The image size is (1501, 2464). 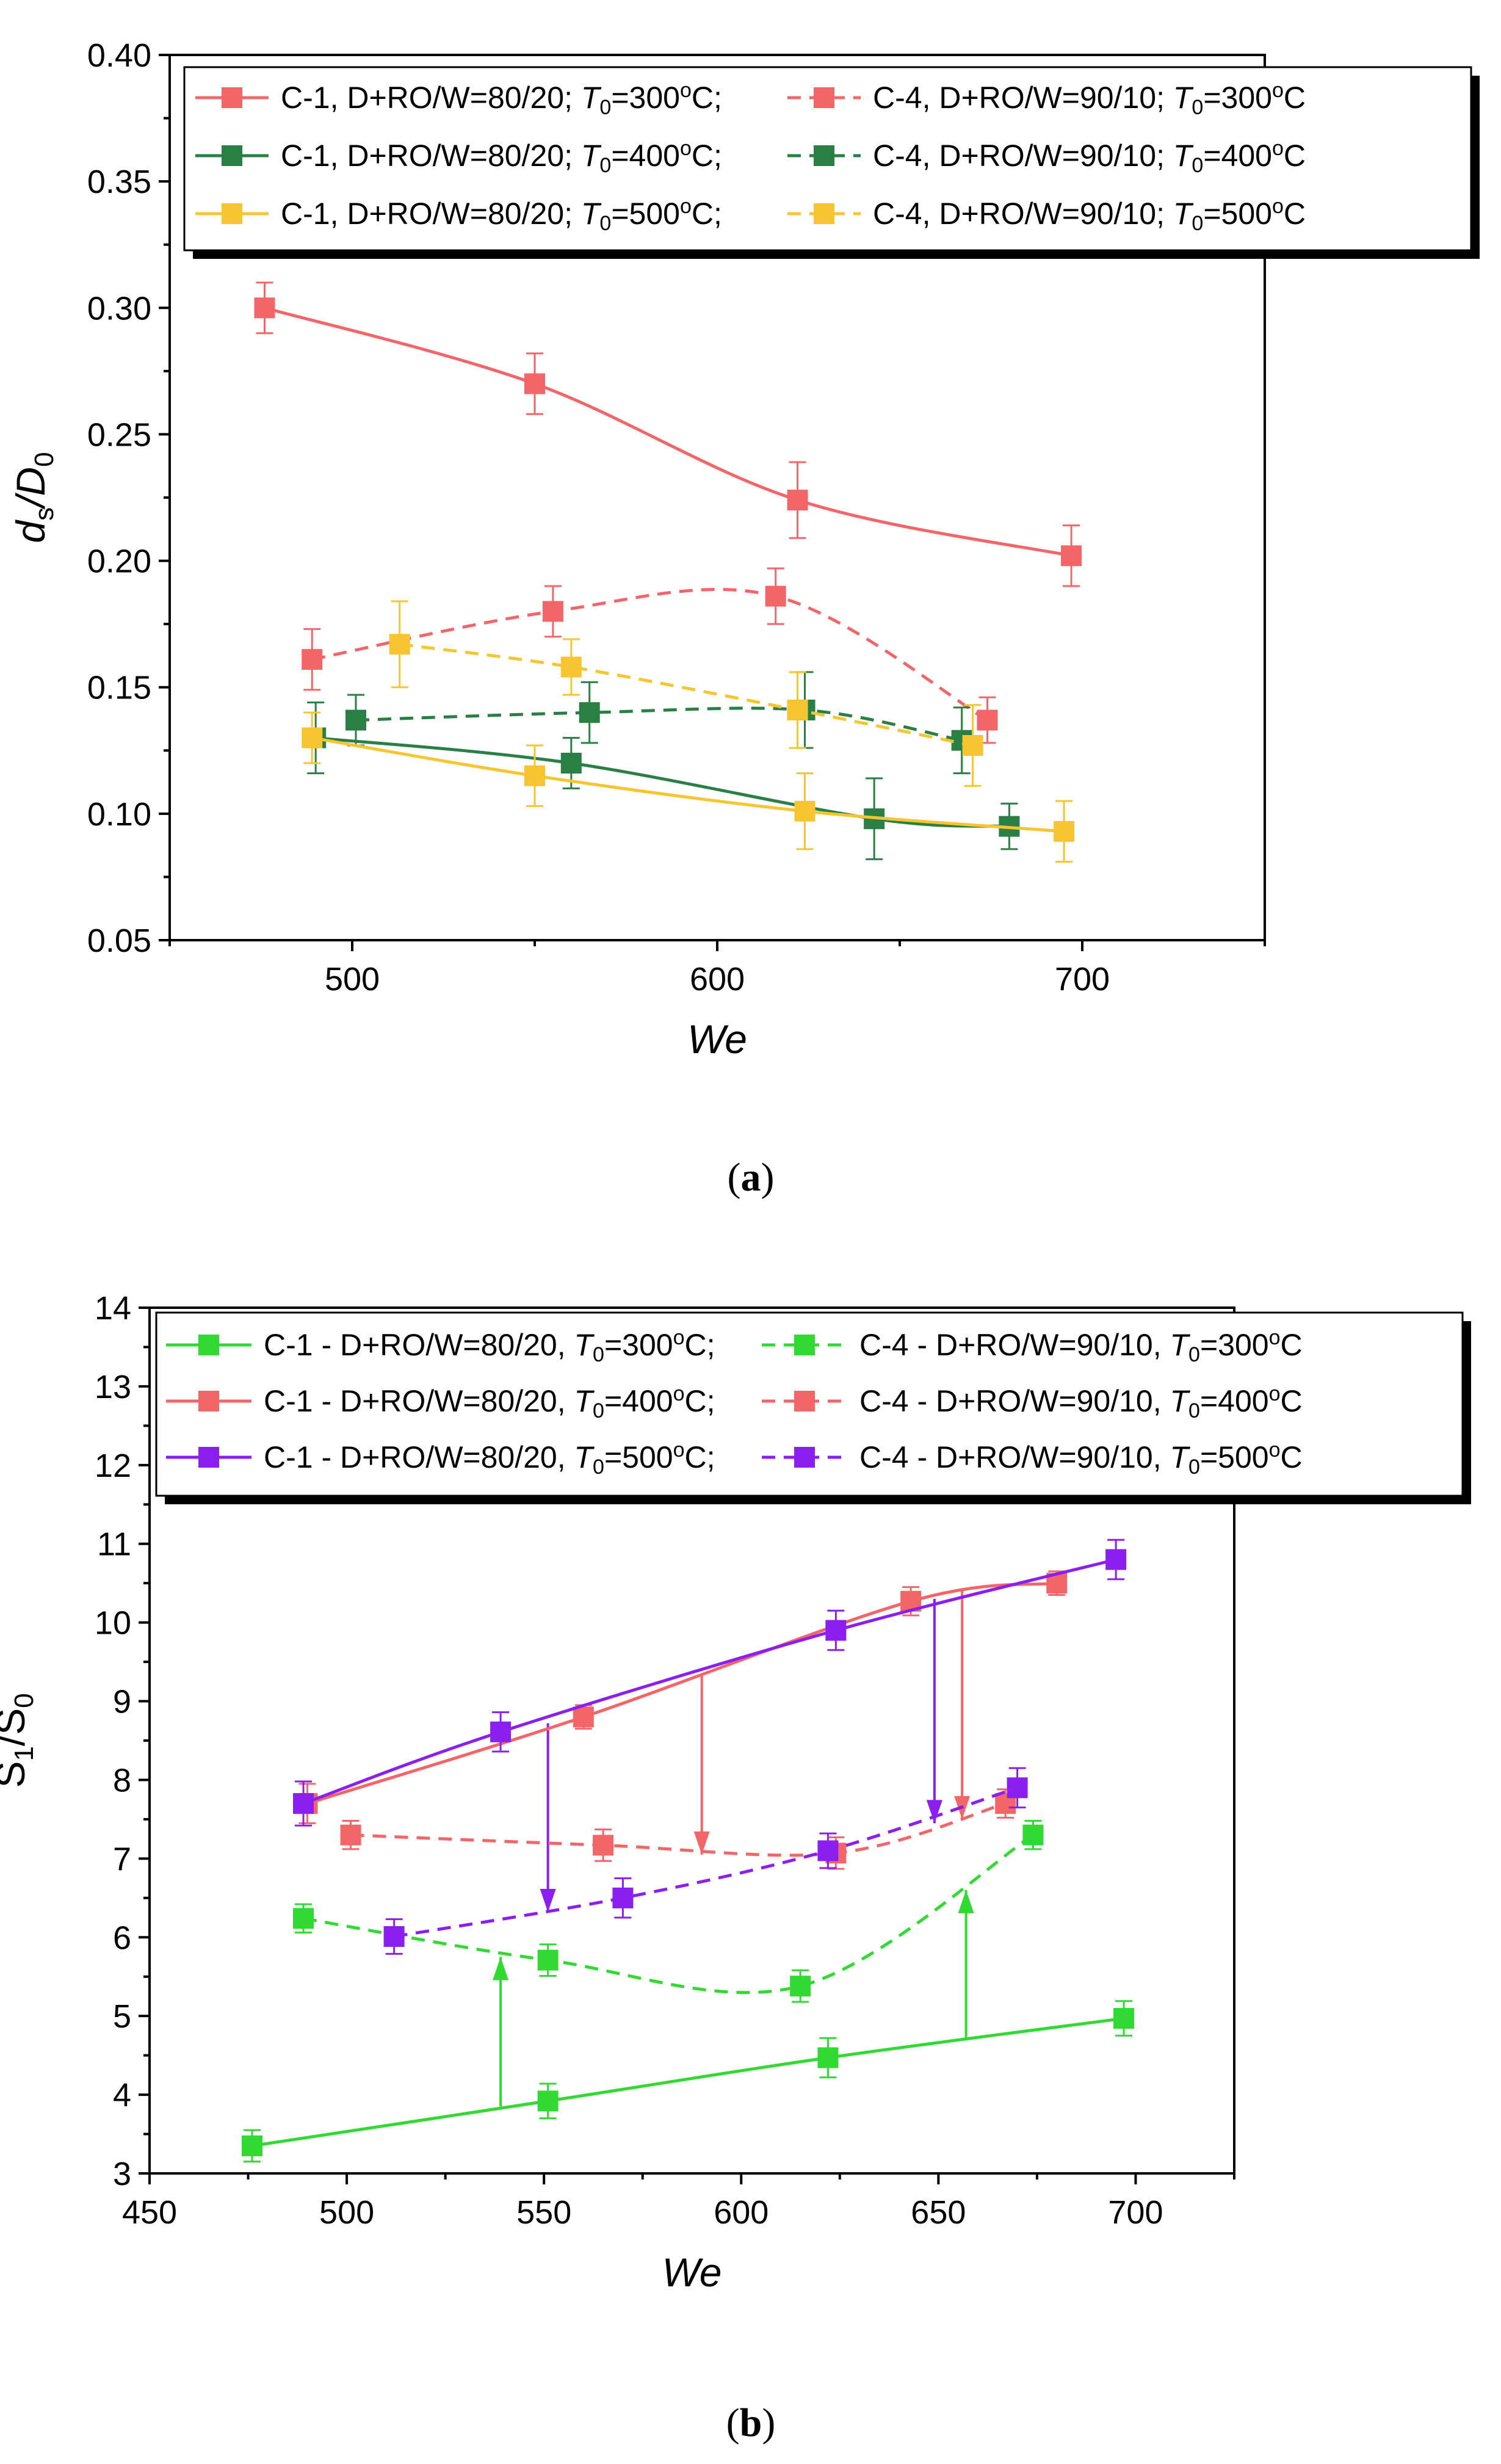 What do you see at coordinates (119, 56) in the screenshot?
I see `y-tick-label: 0.40` at bounding box center [119, 56].